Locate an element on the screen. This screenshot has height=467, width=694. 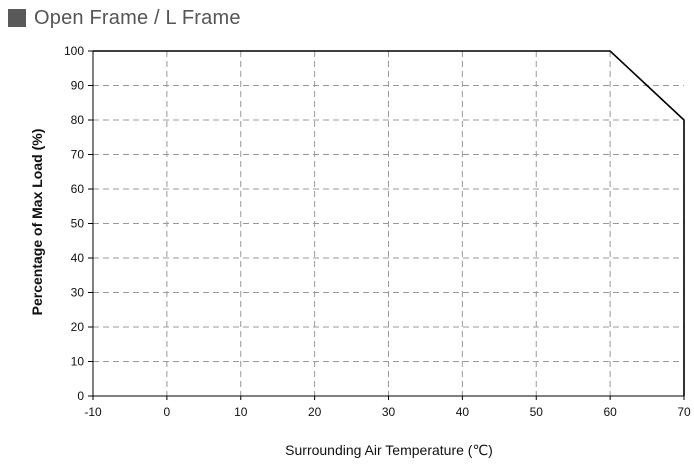
x-tick-label-2: 10 is located at coordinates (241, 412).